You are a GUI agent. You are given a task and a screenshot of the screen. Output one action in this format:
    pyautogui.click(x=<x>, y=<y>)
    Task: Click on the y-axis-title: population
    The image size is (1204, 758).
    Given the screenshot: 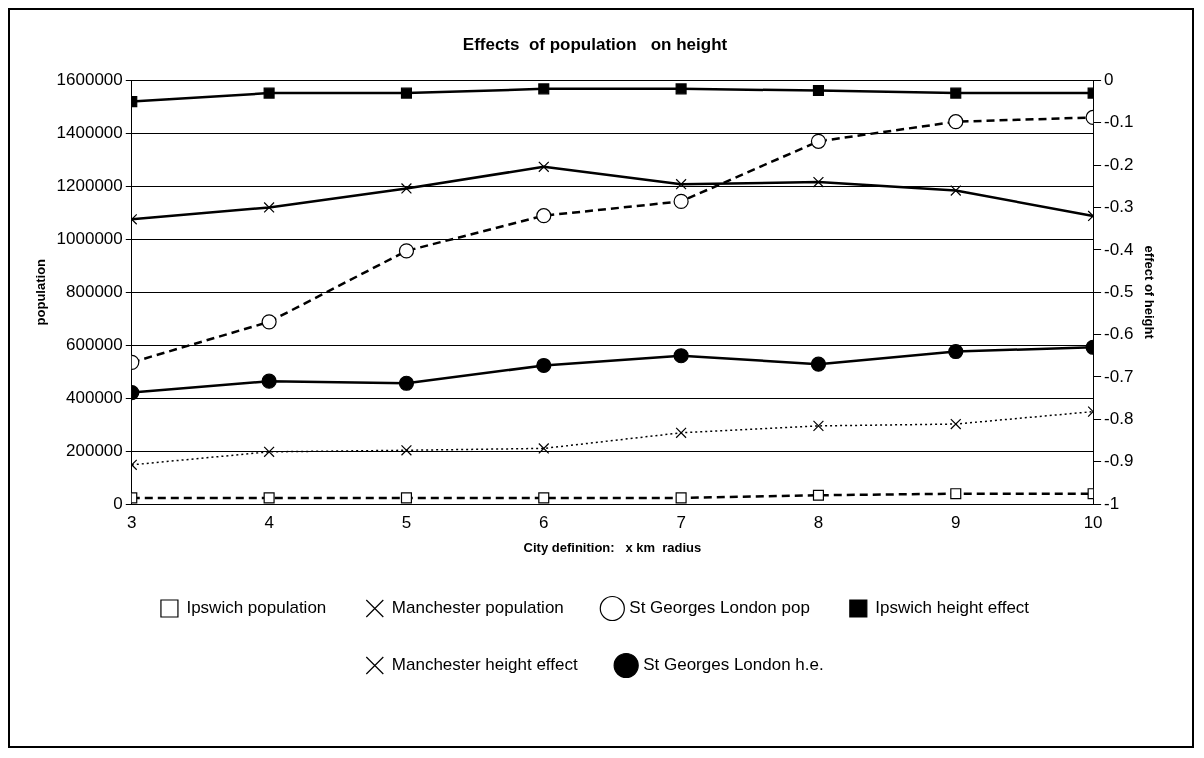 What is the action you would take?
    pyautogui.click(x=41, y=292)
    